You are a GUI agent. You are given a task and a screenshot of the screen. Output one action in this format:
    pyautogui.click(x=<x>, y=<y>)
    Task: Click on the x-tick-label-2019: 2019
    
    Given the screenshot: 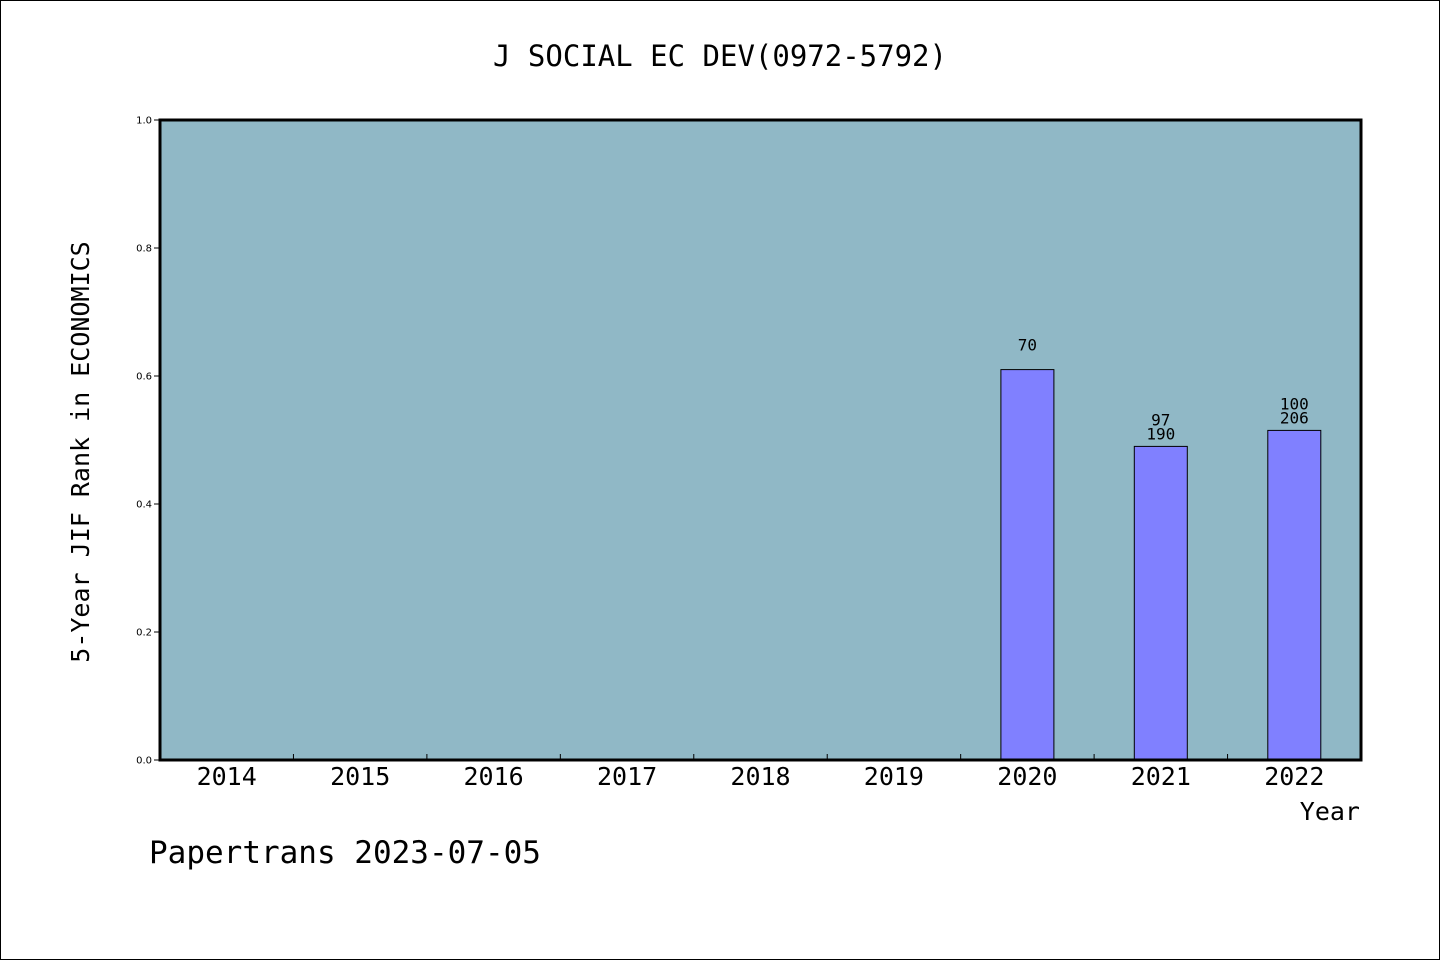 What is the action you would take?
    pyautogui.click(x=894, y=776)
    